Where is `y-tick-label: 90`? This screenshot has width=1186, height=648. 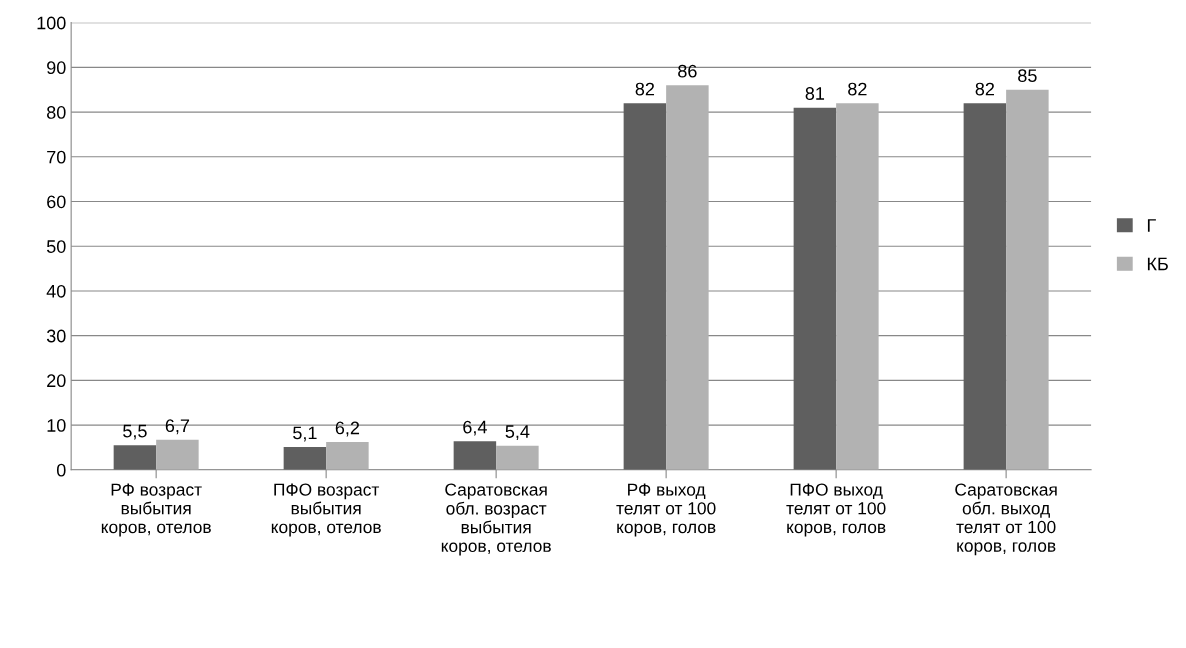 y-tick-label: 90 is located at coordinates (56, 68).